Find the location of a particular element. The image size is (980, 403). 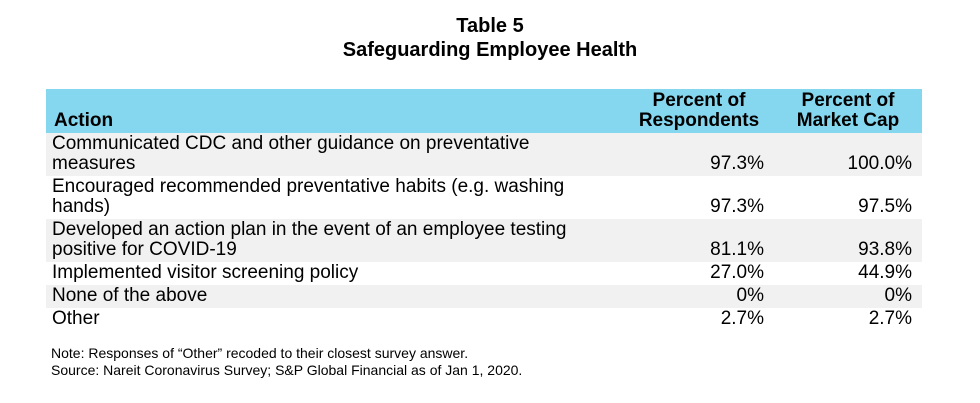

header-action: Action is located at coordinates (84, 120).